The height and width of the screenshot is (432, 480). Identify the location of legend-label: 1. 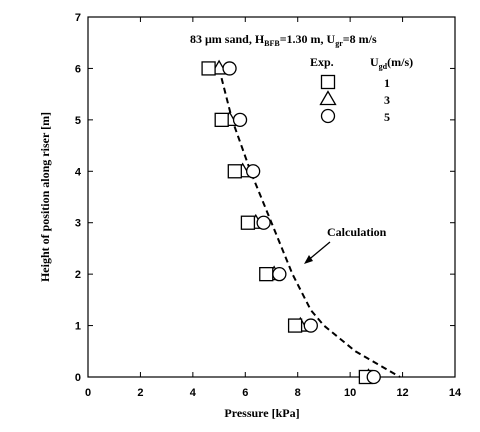
(387, 83).